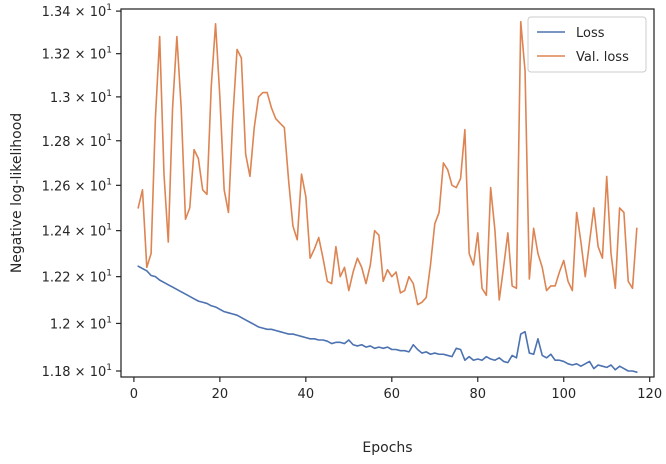 Image resolution: width=666 pixels, height=464 pixels. I want to click on legend: Loss Val. loss, so click(587, 44).